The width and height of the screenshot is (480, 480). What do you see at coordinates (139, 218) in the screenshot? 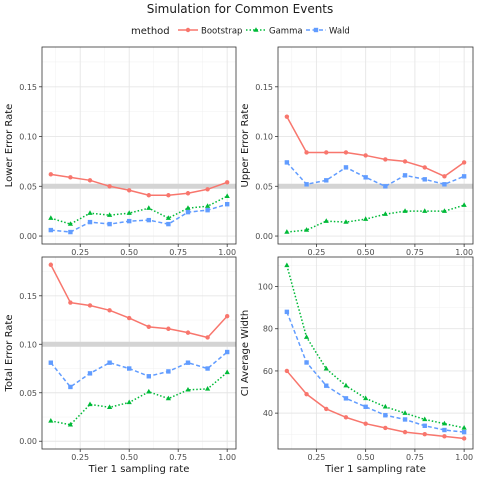
I see `series-line-wald` at bounding box center [139, 218].